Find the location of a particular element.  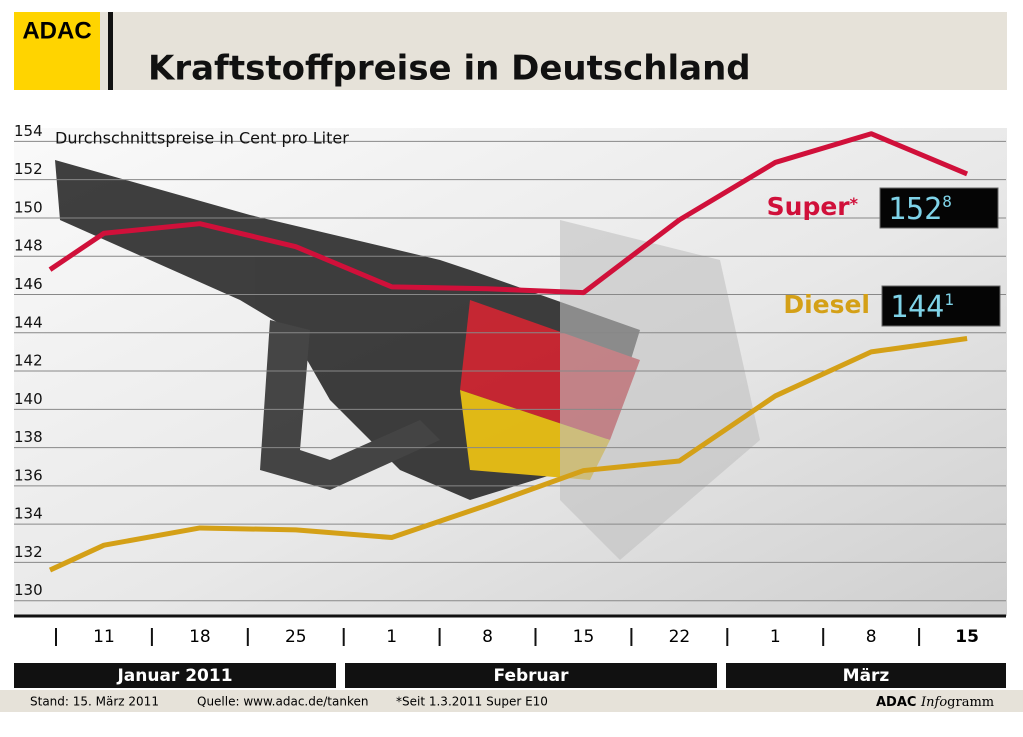

y-tick-label: 144 is located at coordinates (28, 322).